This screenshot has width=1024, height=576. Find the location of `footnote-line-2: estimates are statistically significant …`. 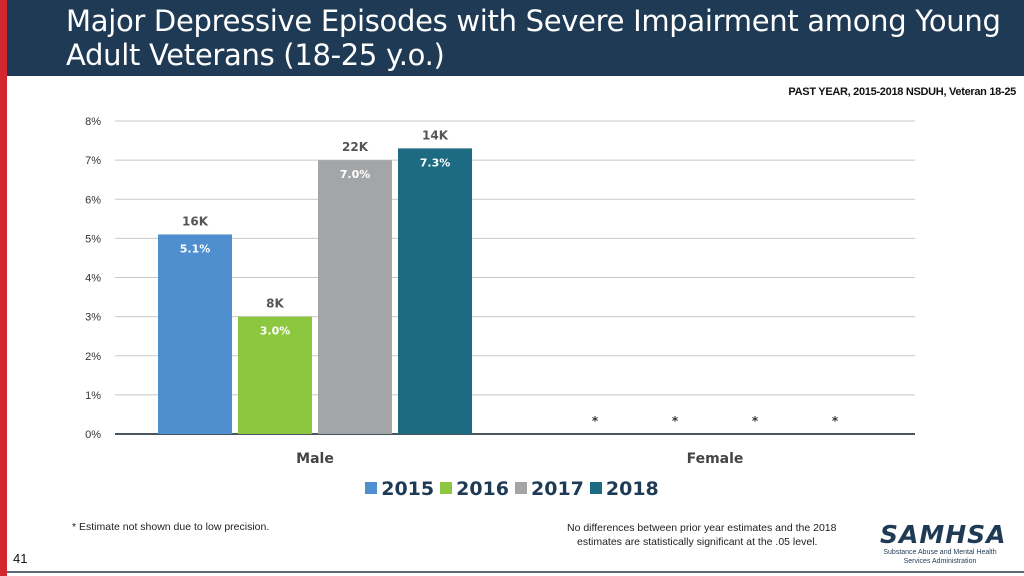

footnote-line-2: estimates are statistically significant … is located at coordinates (697, 542).